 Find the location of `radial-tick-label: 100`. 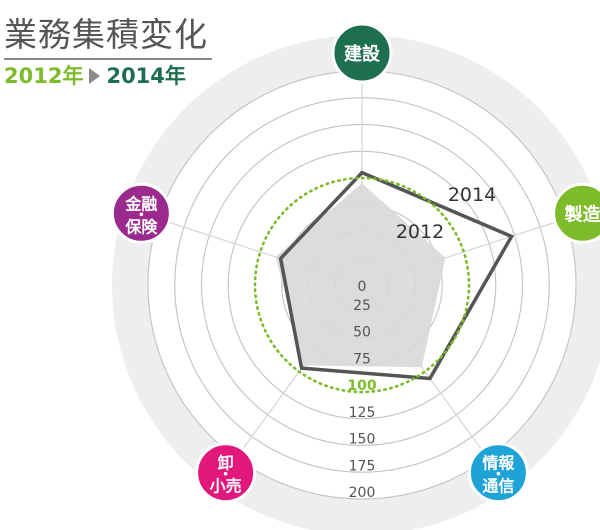

radial-tick-label: 100 is located at coordinates (361, 386).